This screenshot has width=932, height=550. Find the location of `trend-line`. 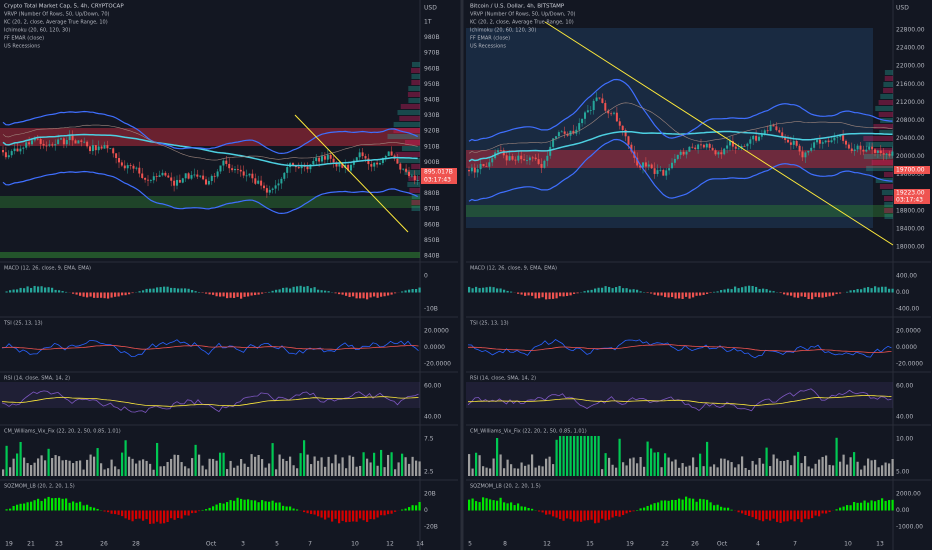

trend-line is located at coordinates (351, 173).